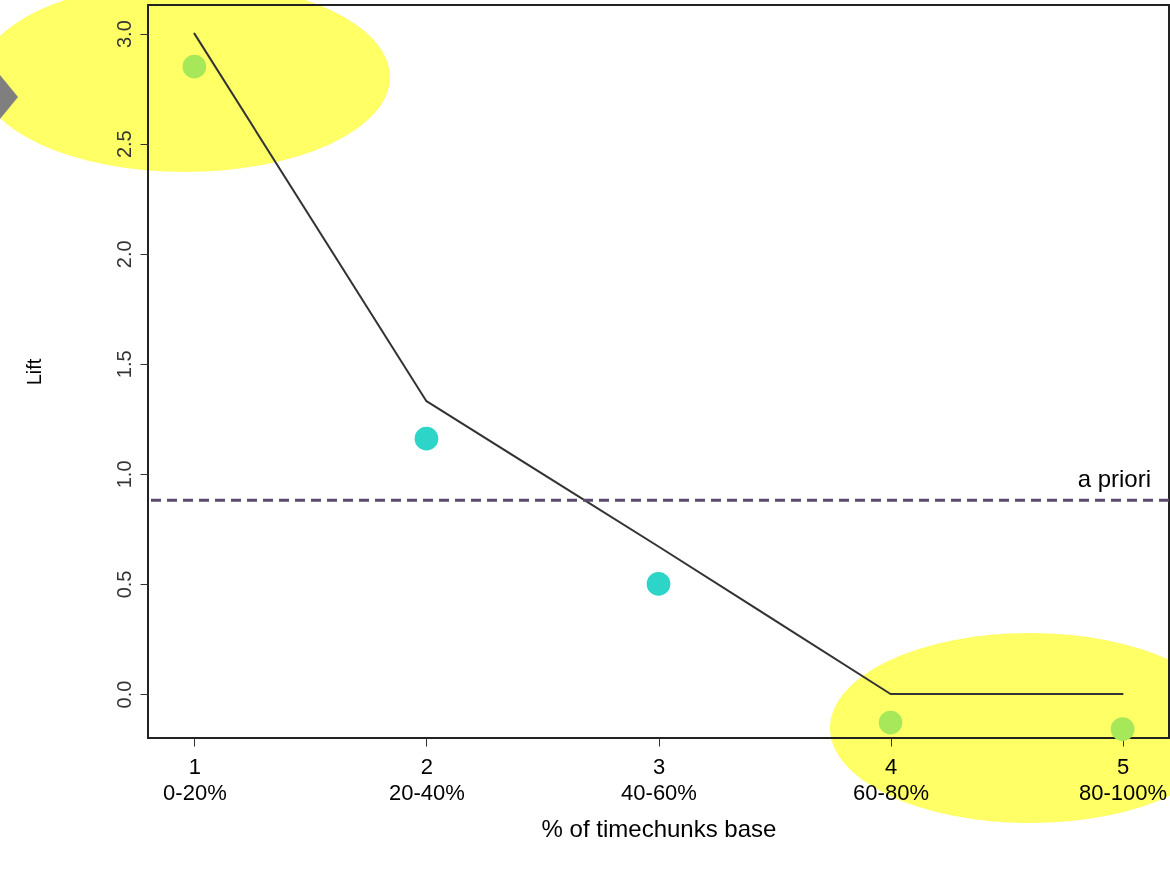  What do you see at coordinates (427, 779) in the screenshot?
I see `x-tick-label: 2 20-40%` at bounding box center [427, 779].